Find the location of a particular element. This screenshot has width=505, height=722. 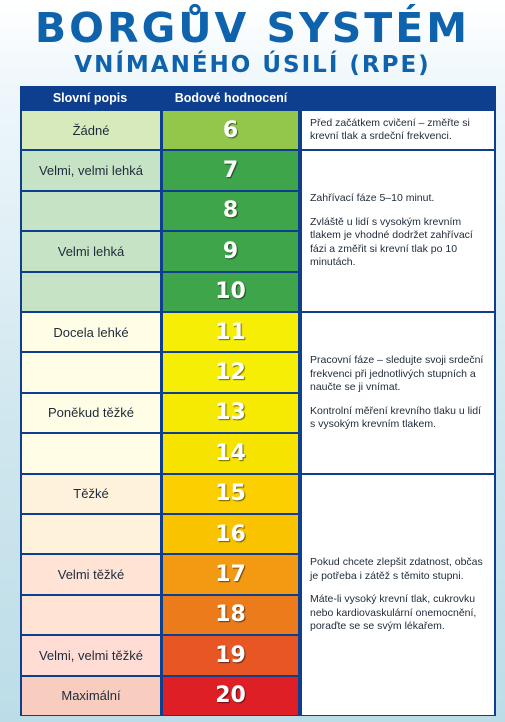

description-cell: Těžké is located at coordinates (91, 493).